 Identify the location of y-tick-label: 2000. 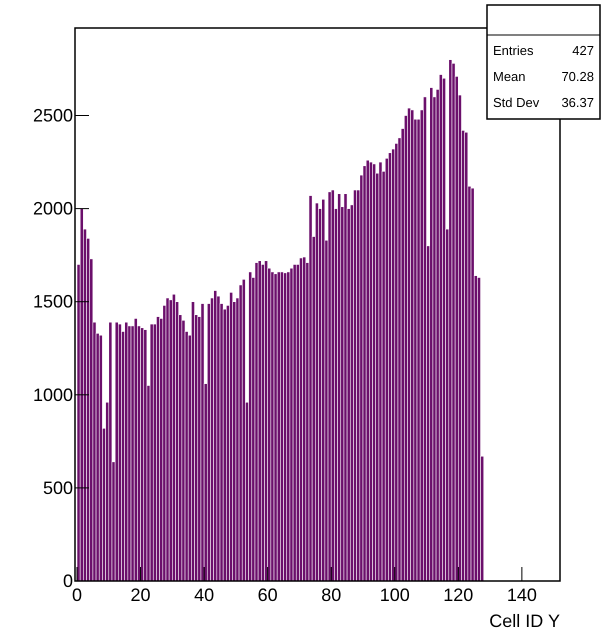
(52, 208).